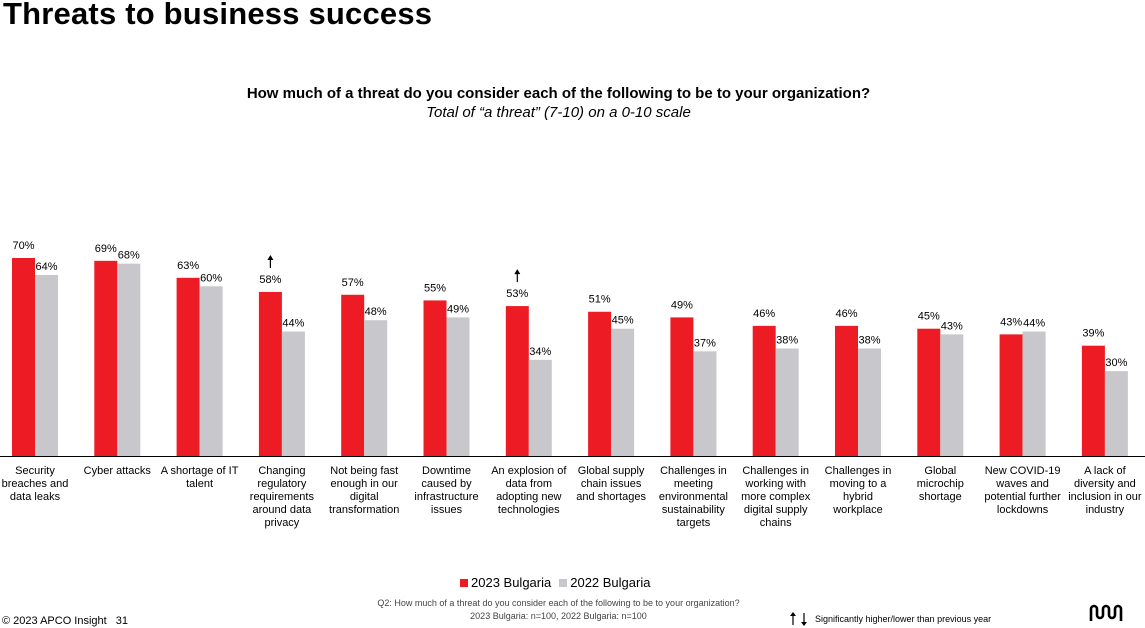  Describe the element at coordinates (555, 582) in the screenshot. I see `legend: 2023 Bulgaria 2022 Bulgaria` at that location.